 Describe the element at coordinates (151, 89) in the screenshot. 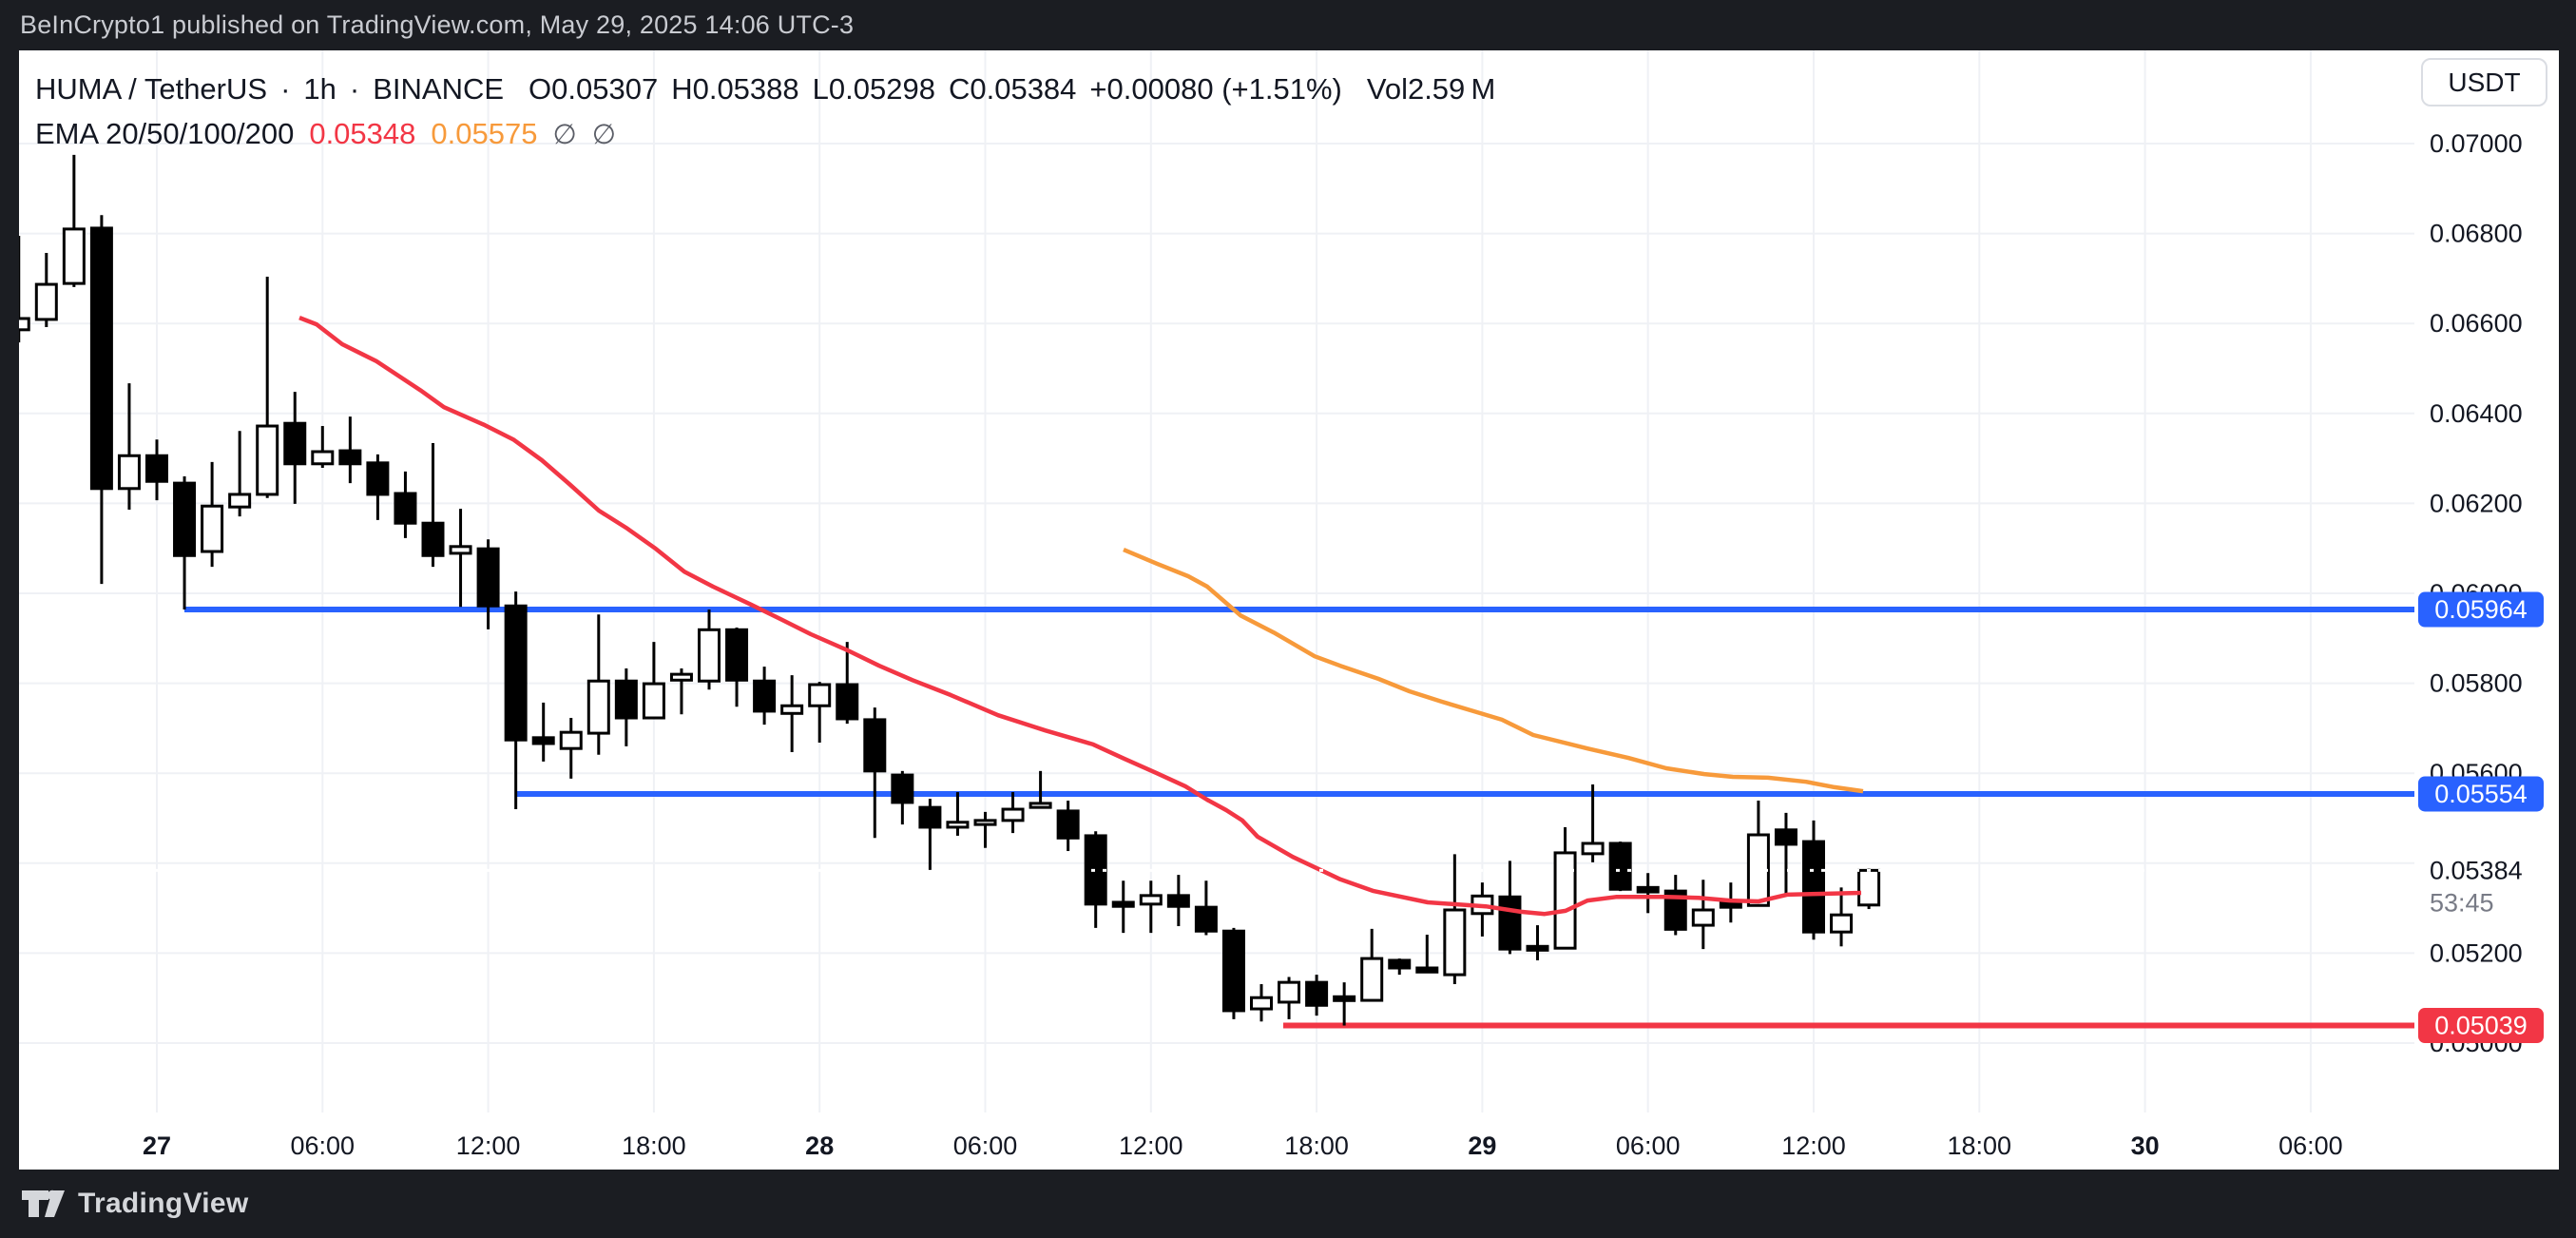

I see `symbol-name: HUMA / TetherUS` at that location.